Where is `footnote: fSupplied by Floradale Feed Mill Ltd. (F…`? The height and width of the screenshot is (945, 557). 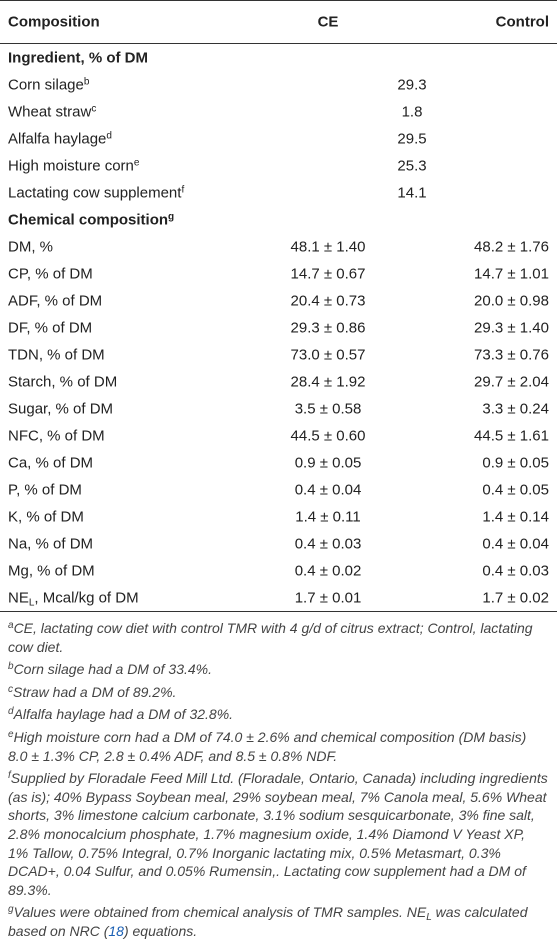 footnote: fSupplied by Floradale Feed Mill Ltd. (F… is located at coordinates (278, 834).